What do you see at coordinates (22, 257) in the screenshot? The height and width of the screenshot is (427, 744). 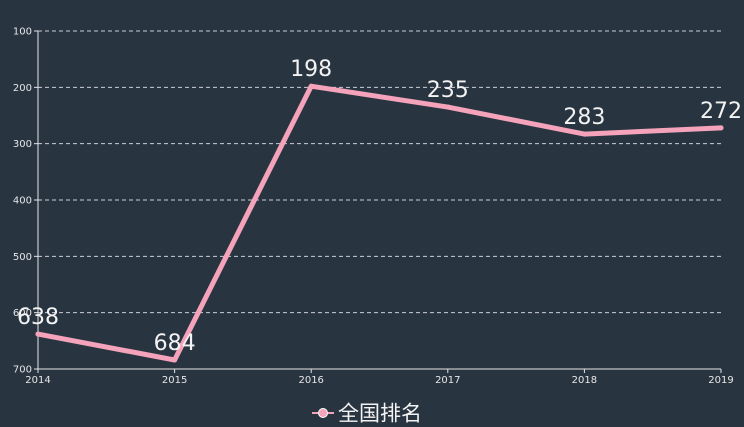 I see `y-tick-label: 500` at bounding box center [22, 257].